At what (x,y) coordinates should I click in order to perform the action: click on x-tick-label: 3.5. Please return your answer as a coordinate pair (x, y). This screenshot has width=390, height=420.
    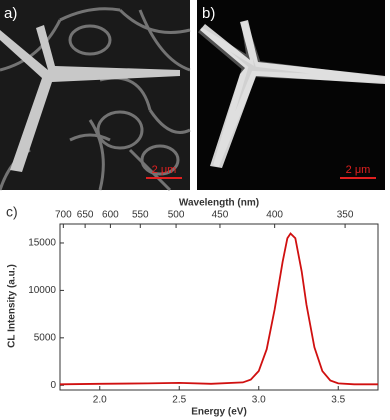
    Looking at the image, I should click on (338, 400).